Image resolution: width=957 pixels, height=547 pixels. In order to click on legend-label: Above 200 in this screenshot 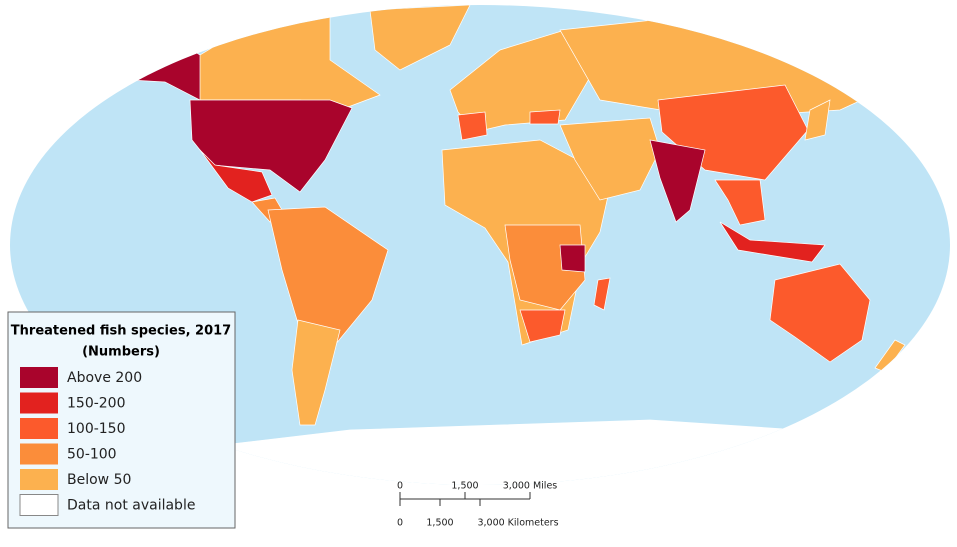, I will do `click(104, 378)`.